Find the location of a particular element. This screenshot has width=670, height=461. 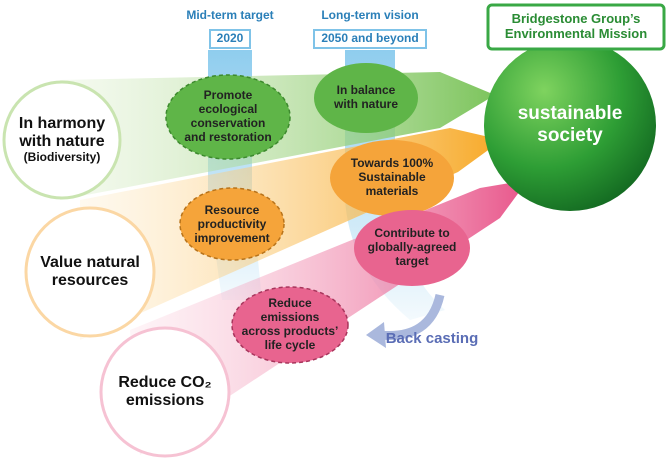

pillar-note: (Biodiversity) is located at coordinates (62, 157).